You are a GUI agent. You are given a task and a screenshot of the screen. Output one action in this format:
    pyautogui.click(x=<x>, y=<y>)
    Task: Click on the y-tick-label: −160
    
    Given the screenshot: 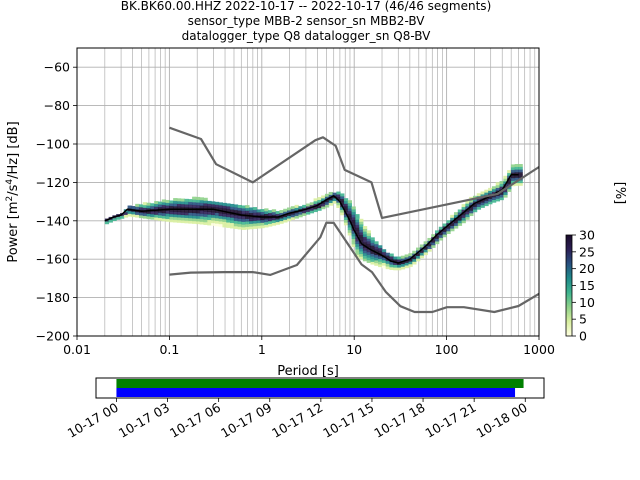 What is the action you would take?
    pyautogui.click(x=53, y=259)
    